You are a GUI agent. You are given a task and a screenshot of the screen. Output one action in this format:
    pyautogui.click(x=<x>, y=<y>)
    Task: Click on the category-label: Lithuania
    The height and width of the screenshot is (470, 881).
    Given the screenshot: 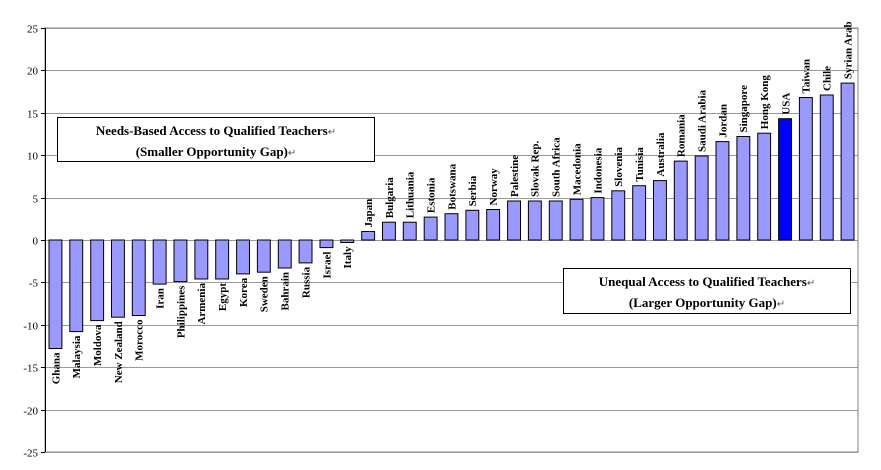 What is the action you would take?
    pyautogui.click(x=411, y=194)
    